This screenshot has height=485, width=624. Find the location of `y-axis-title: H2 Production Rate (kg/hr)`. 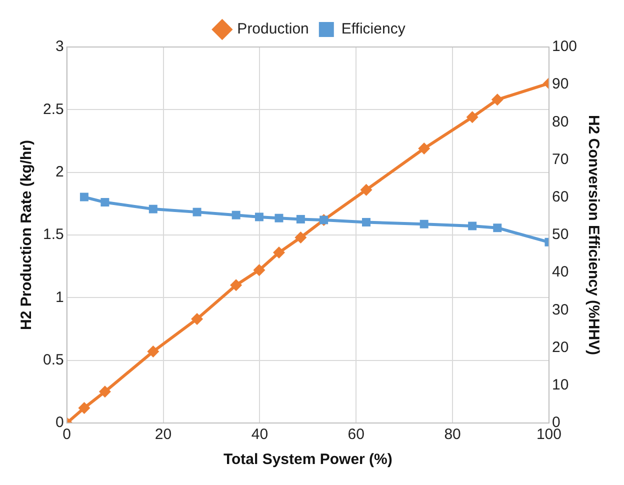

y-axis-title: H2 Production Rate (kg/hr) is located at coordinates (27, 235).